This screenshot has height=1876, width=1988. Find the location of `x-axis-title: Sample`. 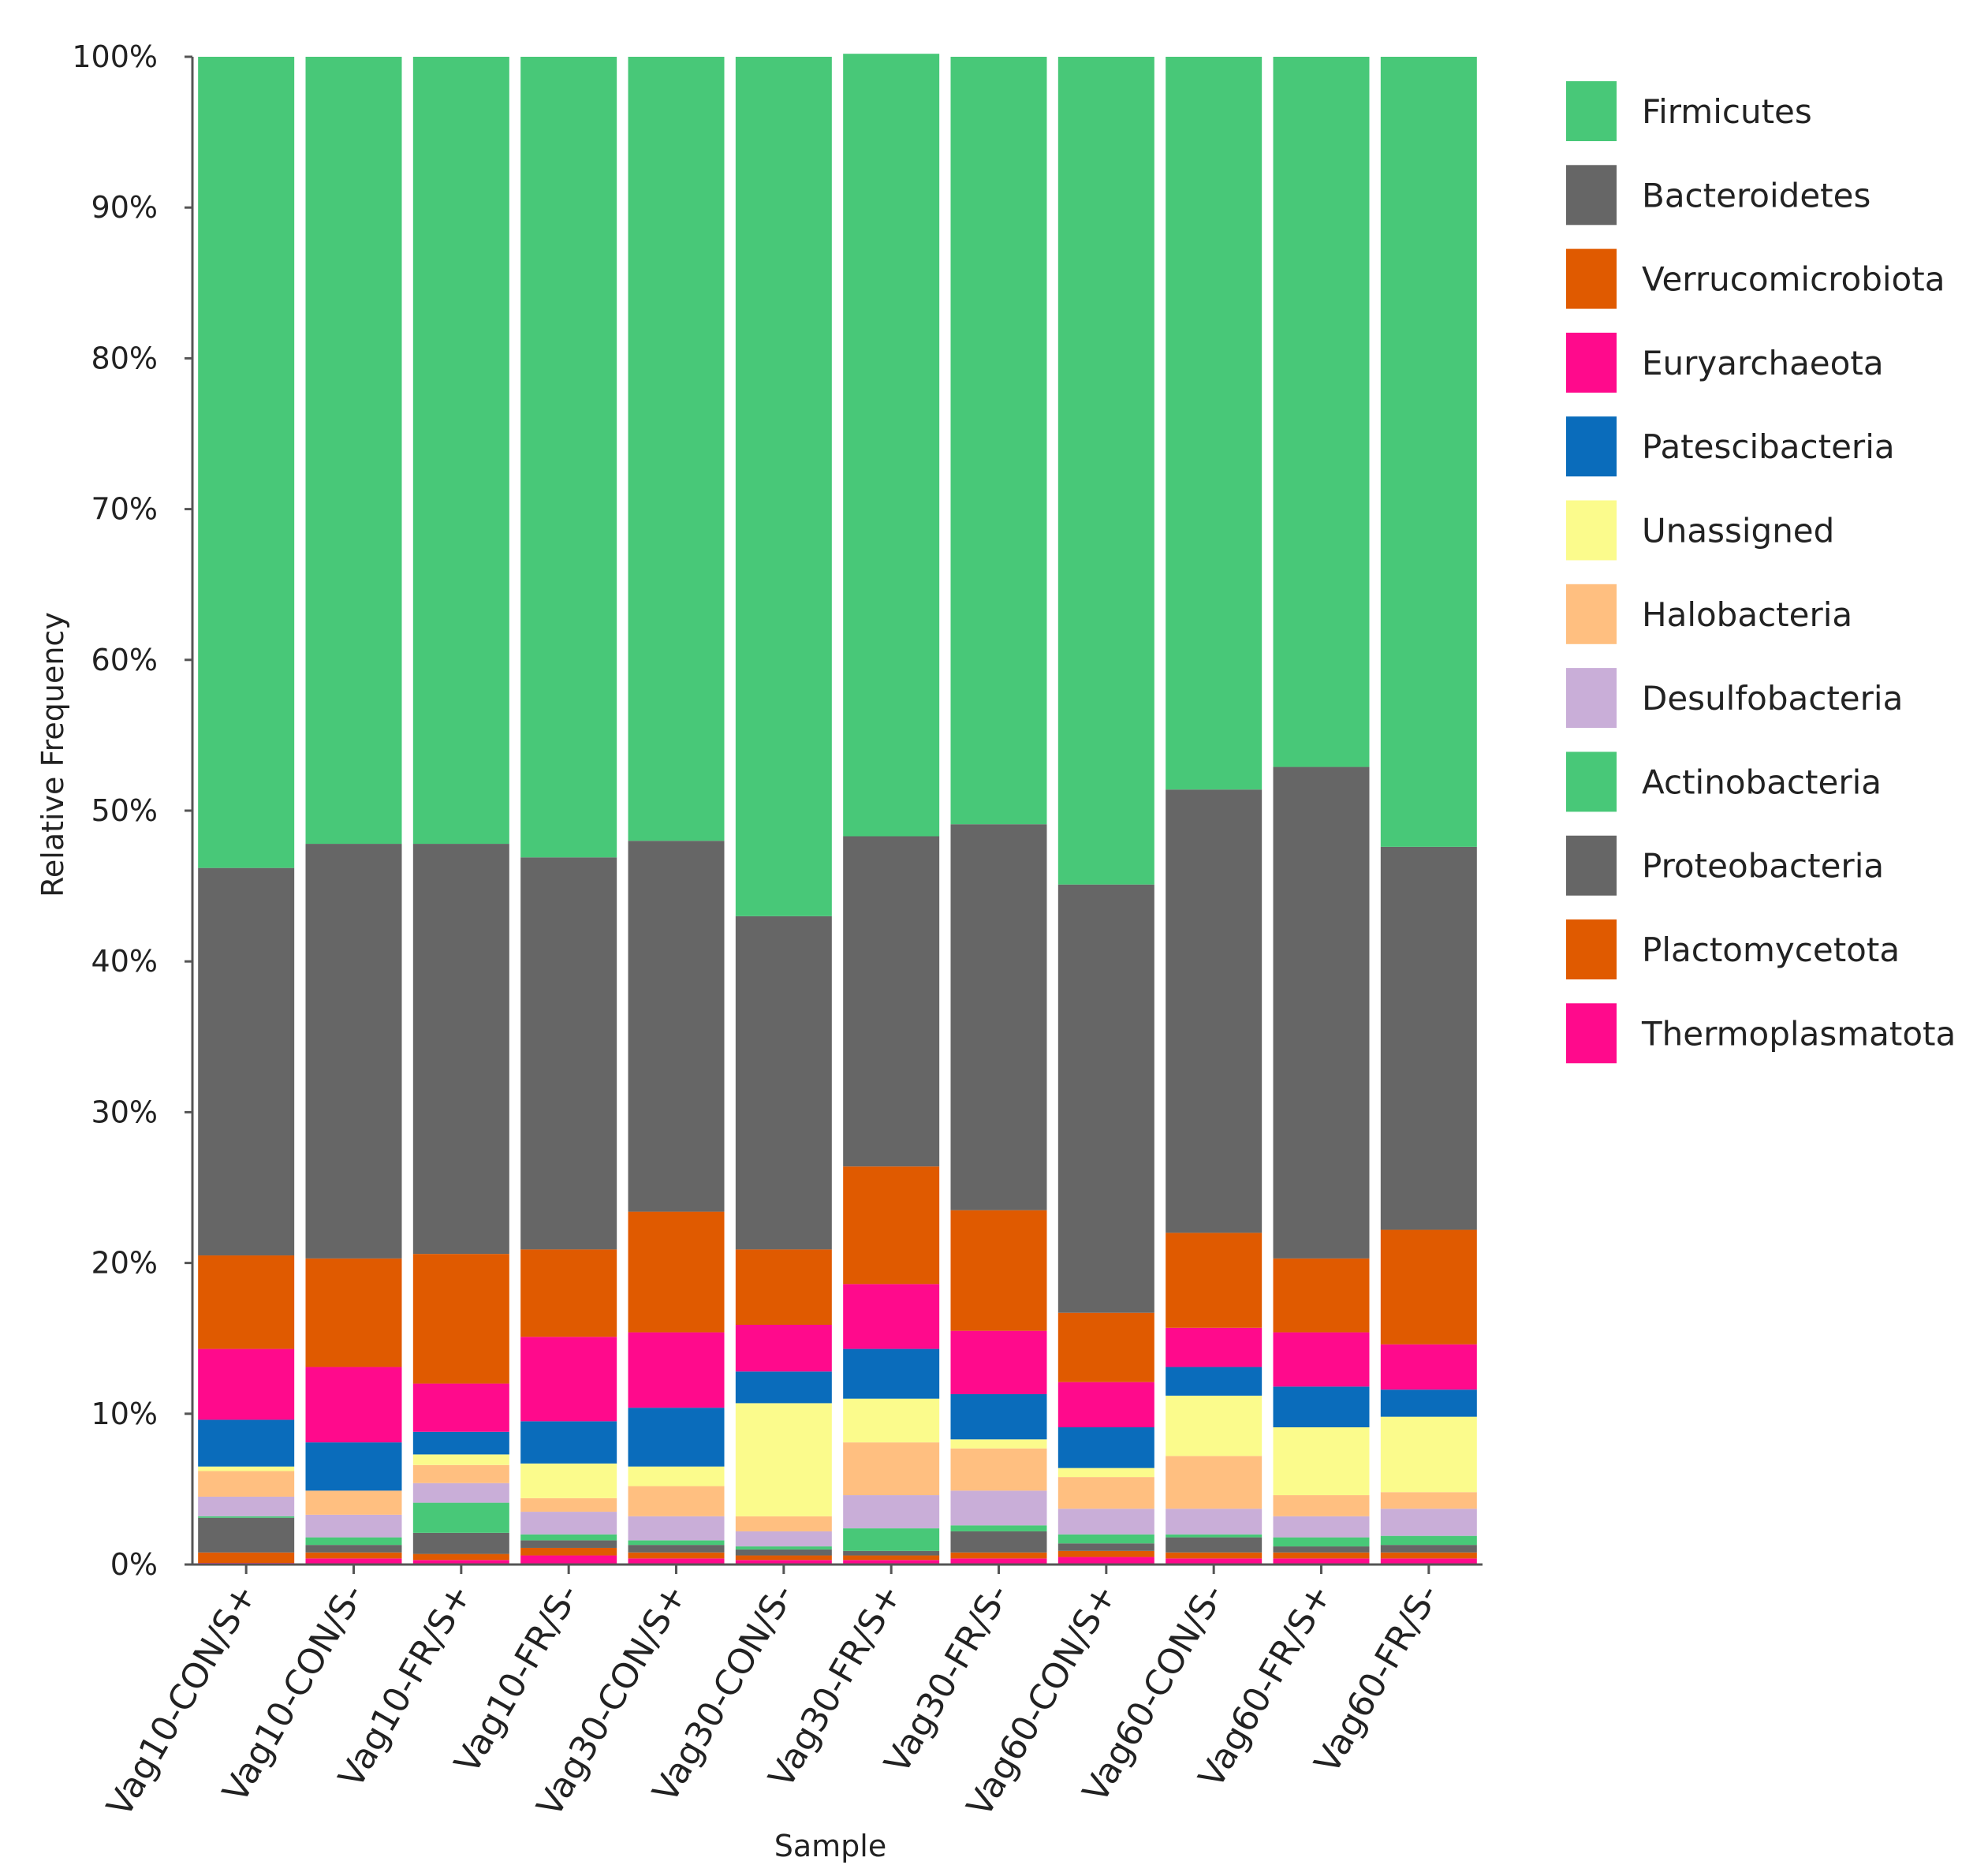

x-axis-title: Sample is located at coordinates (830, 1846).